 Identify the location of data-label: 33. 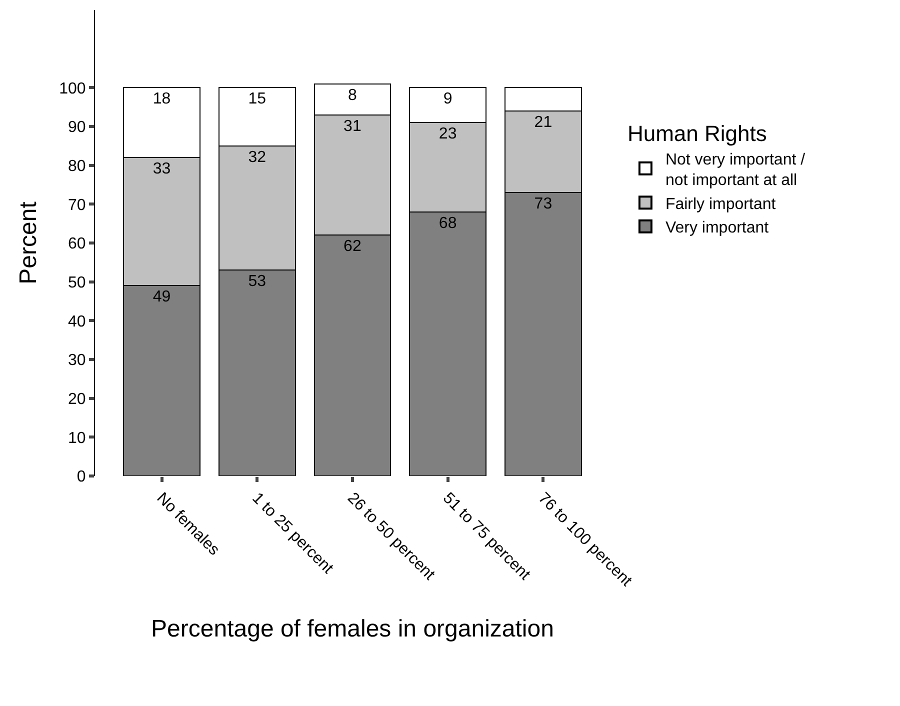
(161, 169).